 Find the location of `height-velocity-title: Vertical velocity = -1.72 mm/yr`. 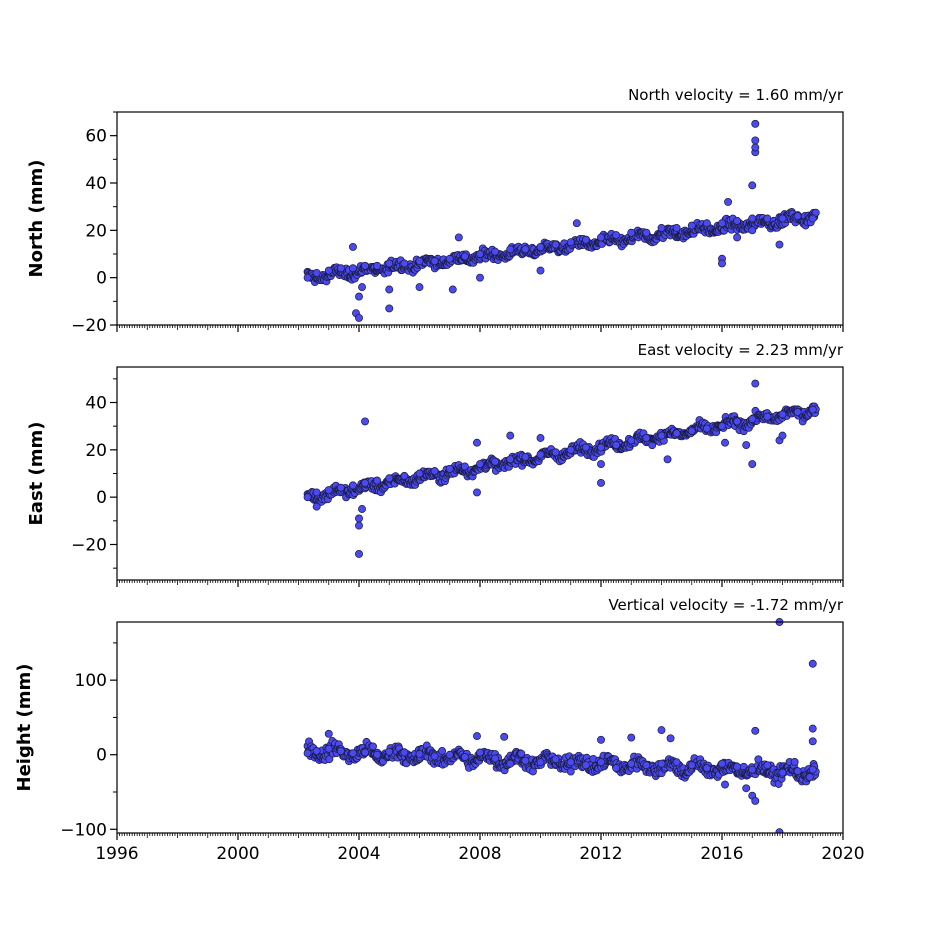

height-velocity-title: Vertical velocity = -1.72 mm/yr is located at coordinates (725, 605).